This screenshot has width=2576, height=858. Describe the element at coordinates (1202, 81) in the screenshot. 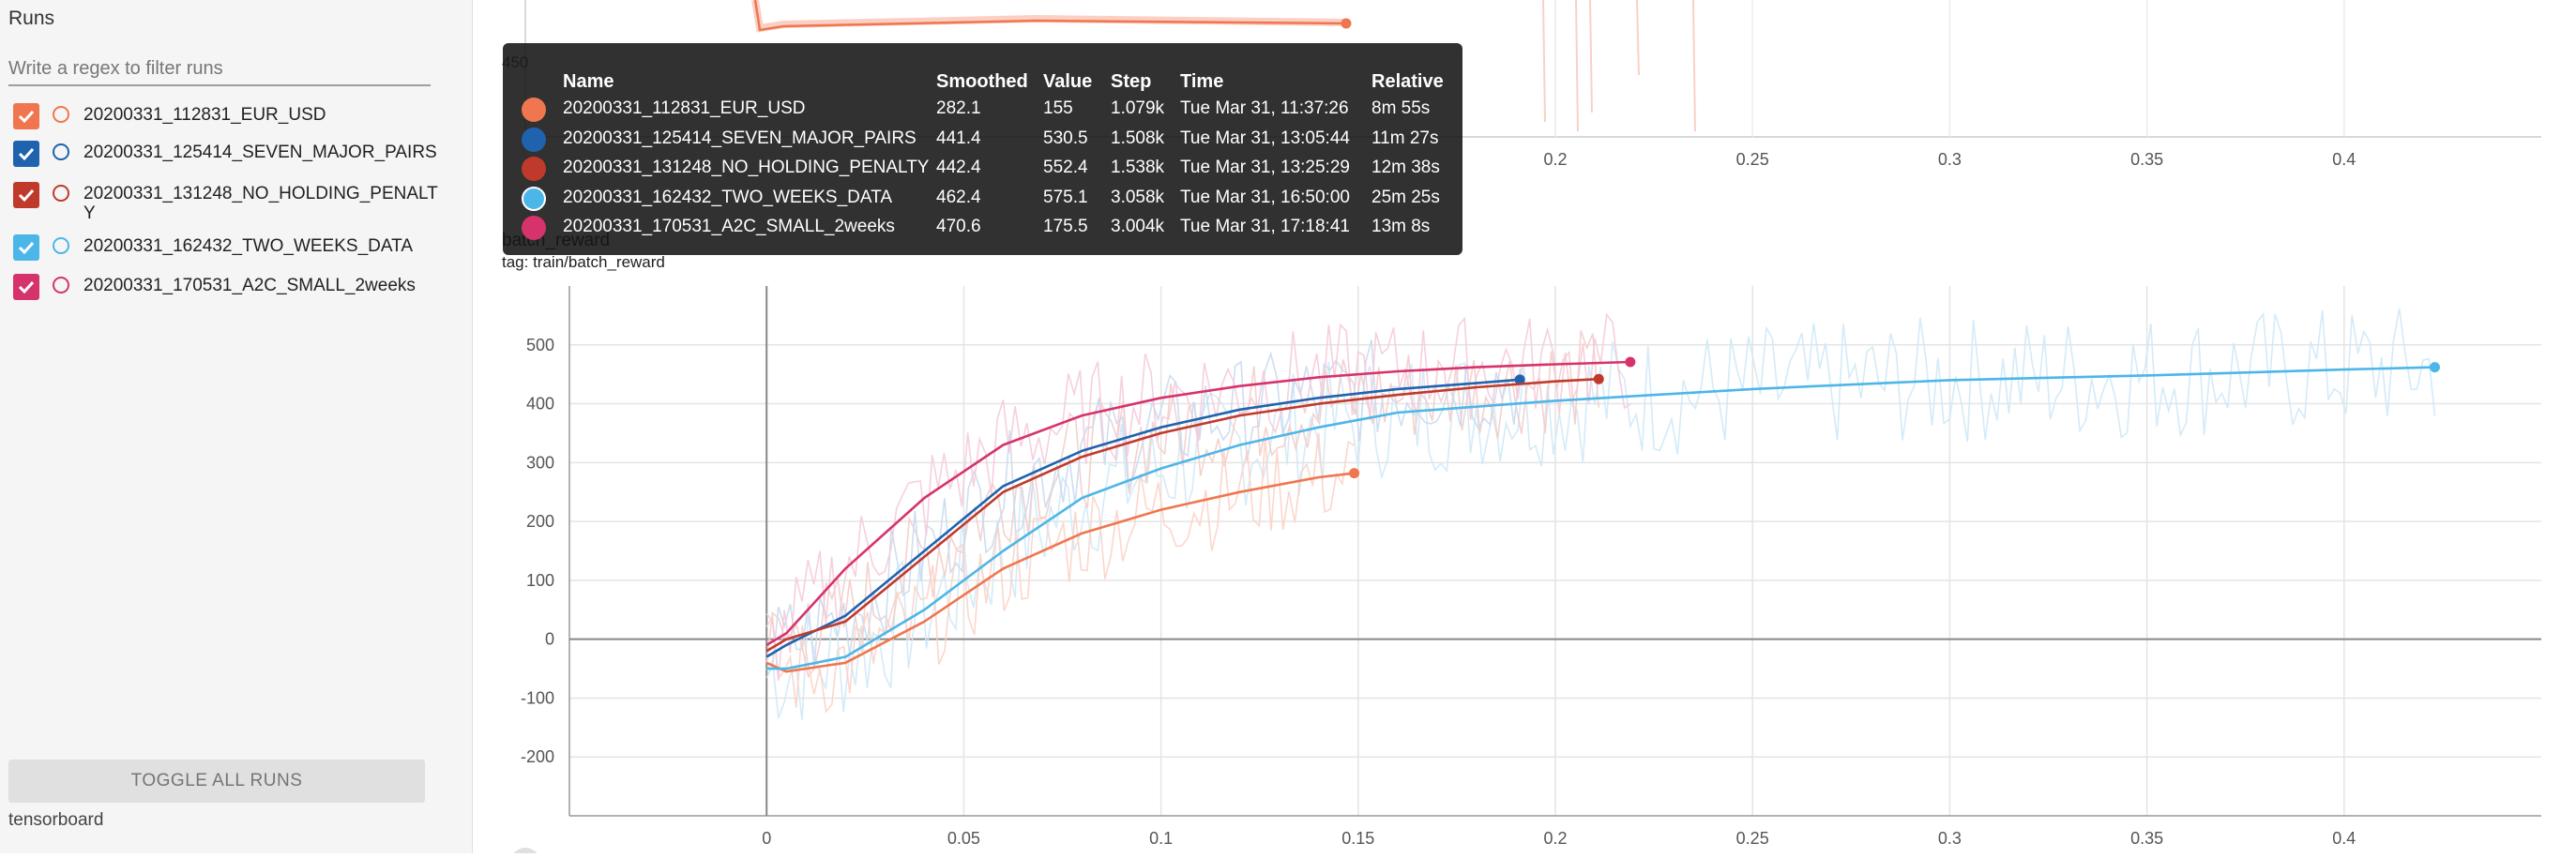

I see `tooltip-header-time: Time` at that location.